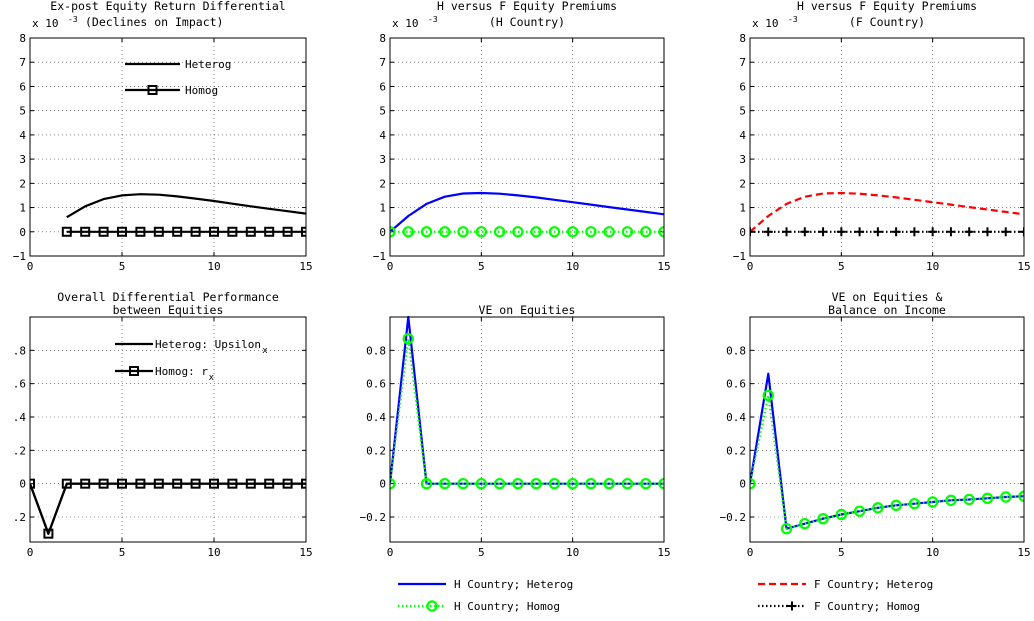 The image size is (1034, 621). Describe the element at coordinates (19, 384) in the screenshot. I see `y-tick-label: .6` at that location.